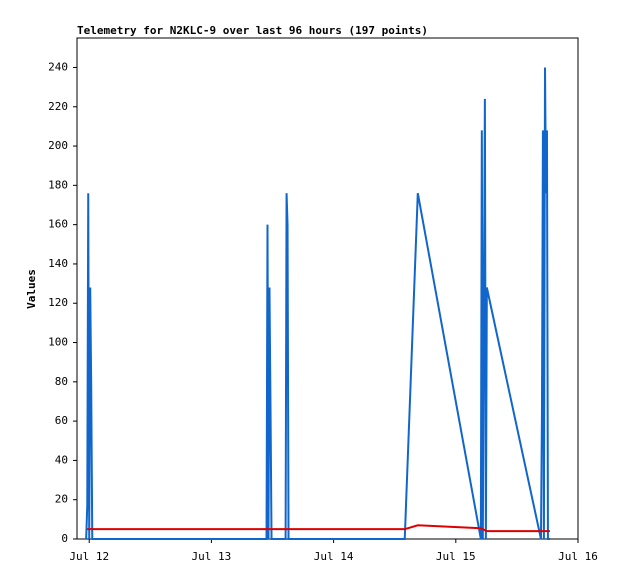  Describe the element at coordinates (58, 145) in the screenshot. I see `y-tick-label: 200` at that location.